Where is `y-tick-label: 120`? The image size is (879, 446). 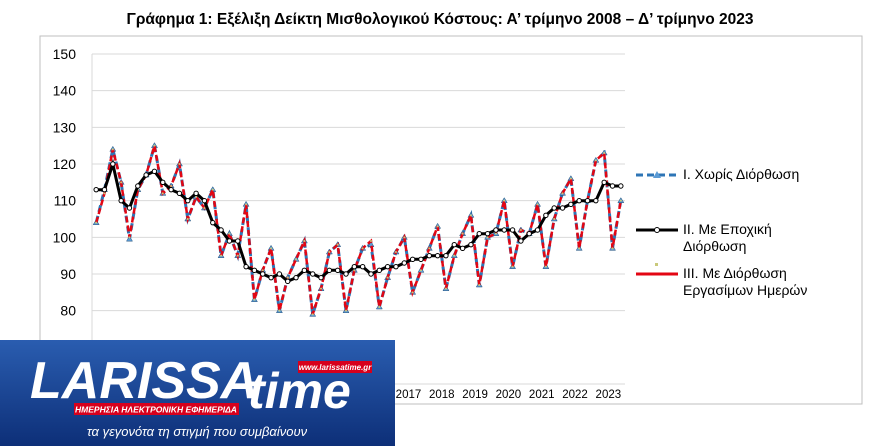
y-tick-label: 120 is located at coordinates (65, 164).